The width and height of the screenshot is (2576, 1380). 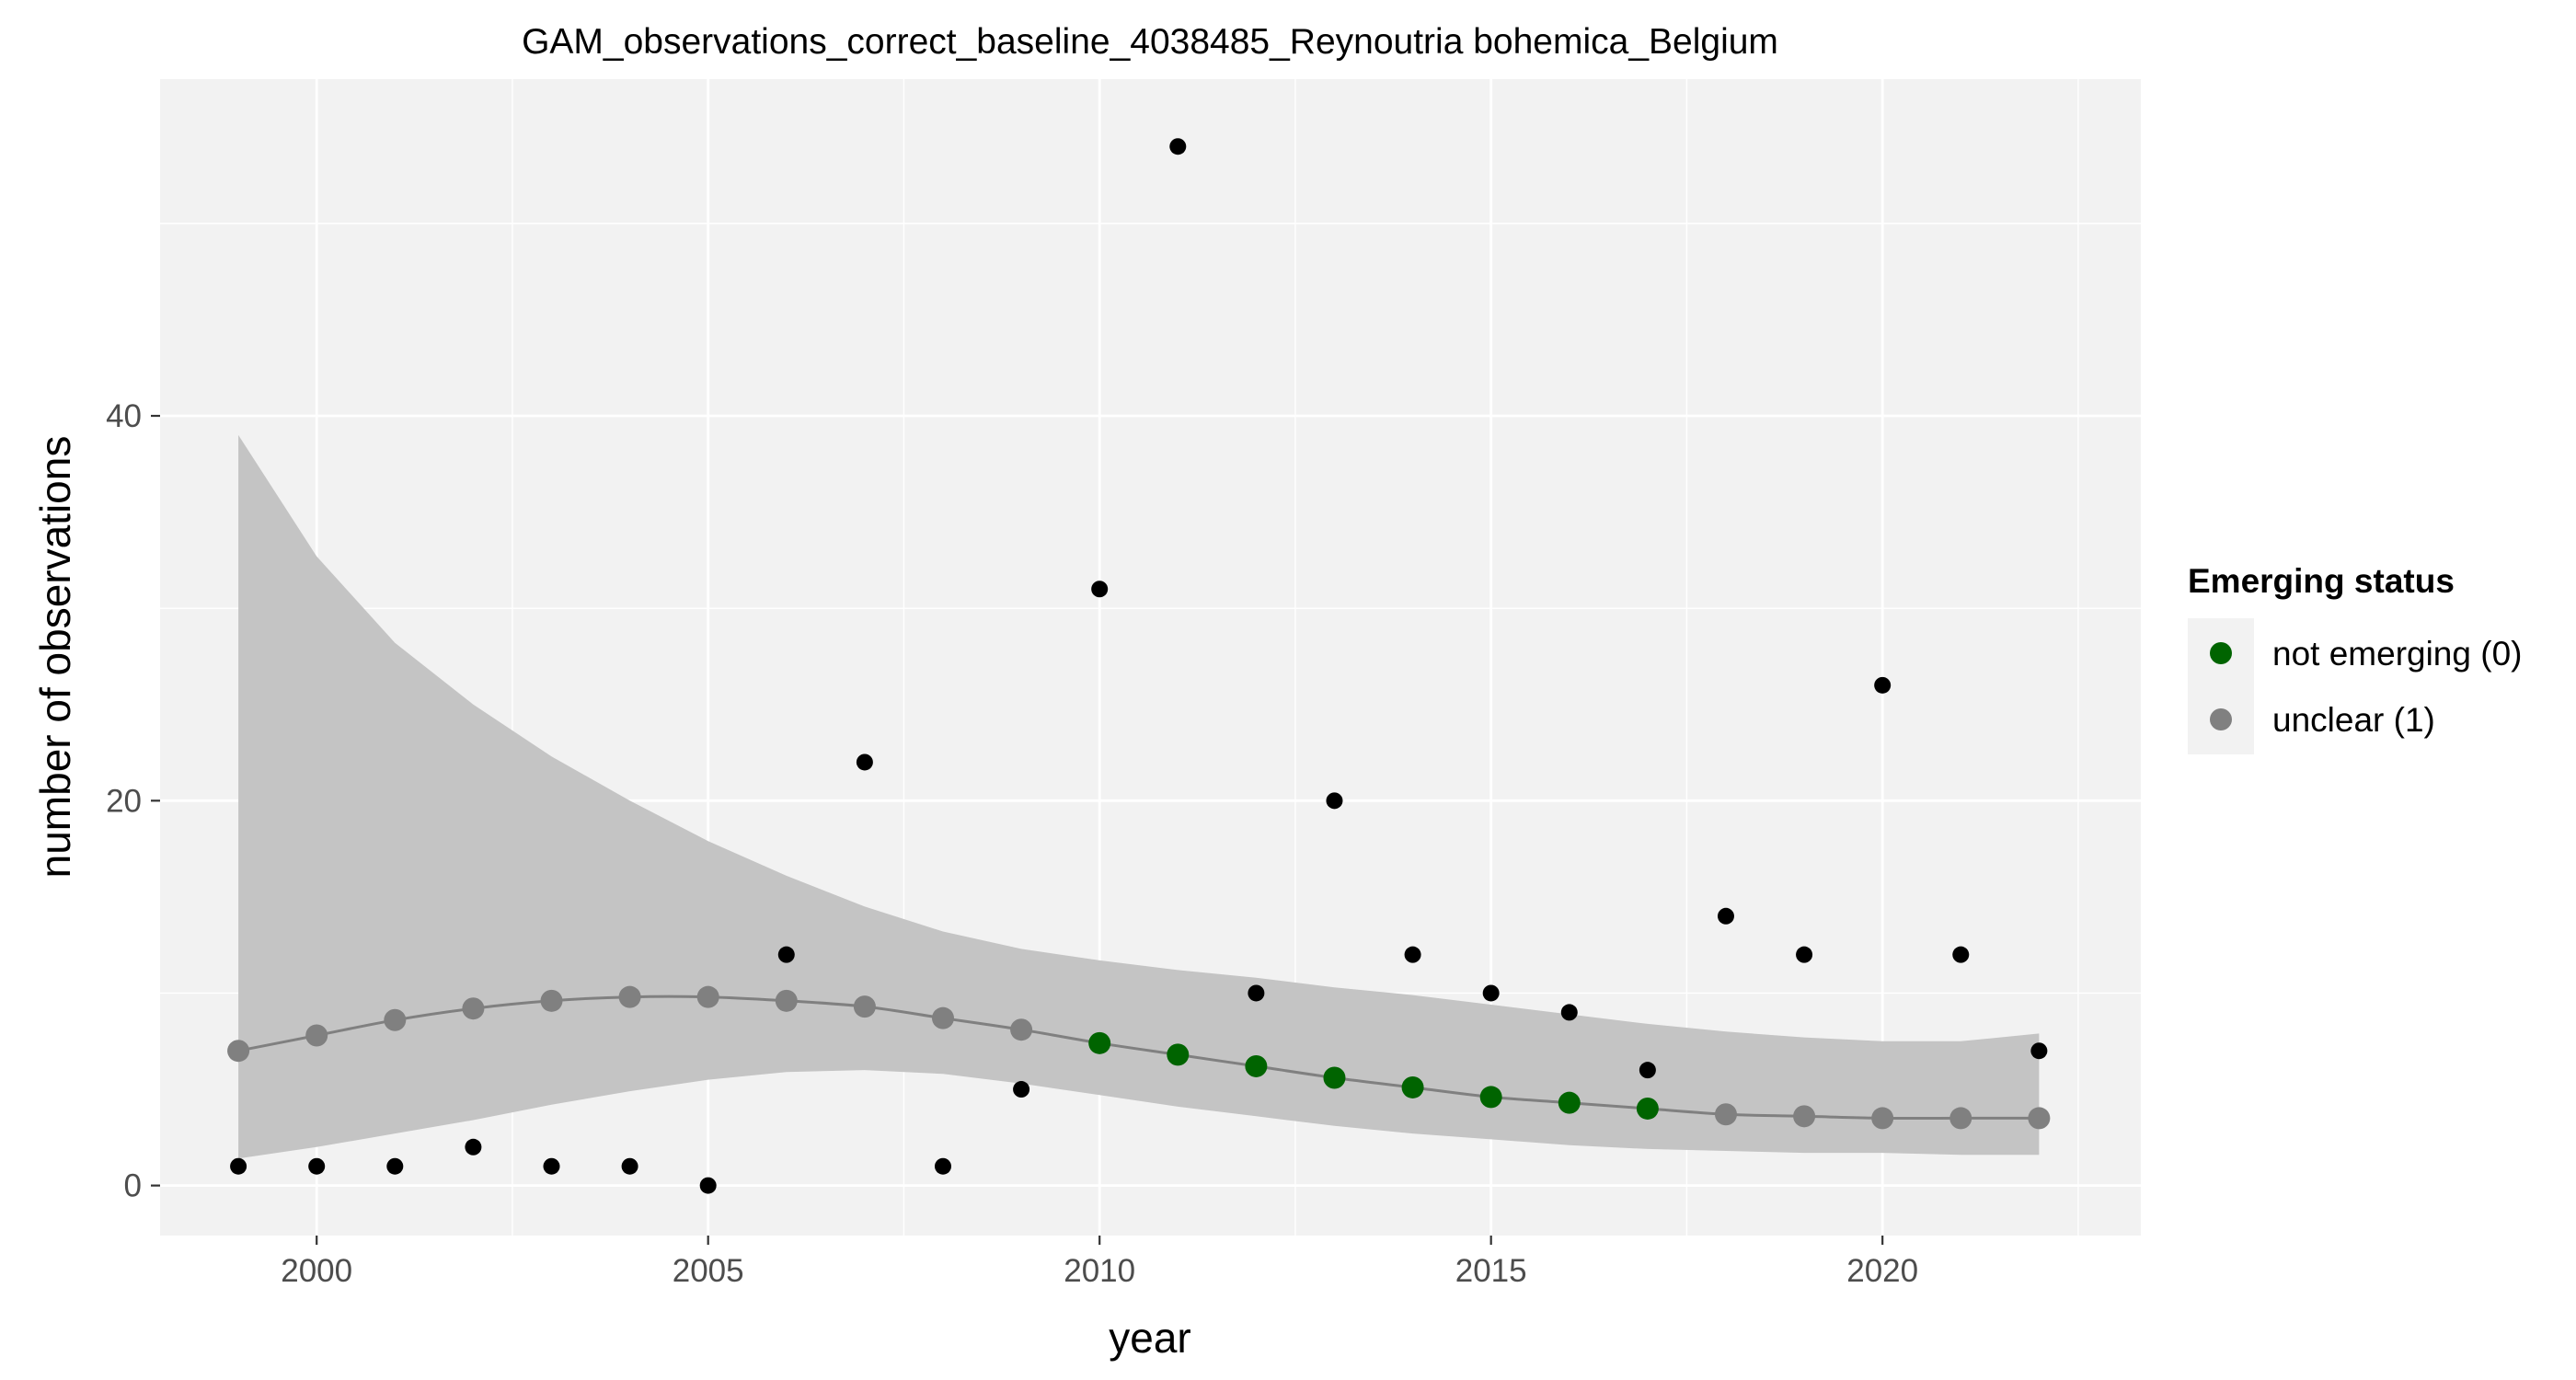 I want to click on x-tick-label: 2020, so click(x=1882, y=1271).